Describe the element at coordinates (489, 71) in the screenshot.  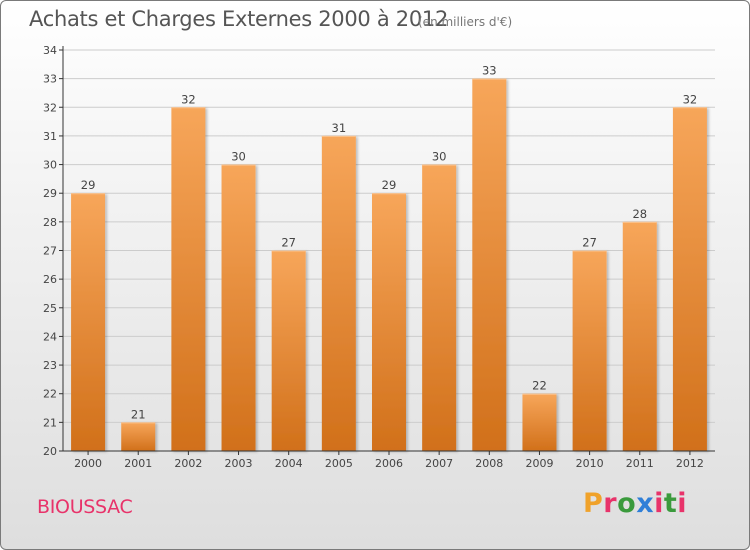
I see `value-label: 33` at that location.